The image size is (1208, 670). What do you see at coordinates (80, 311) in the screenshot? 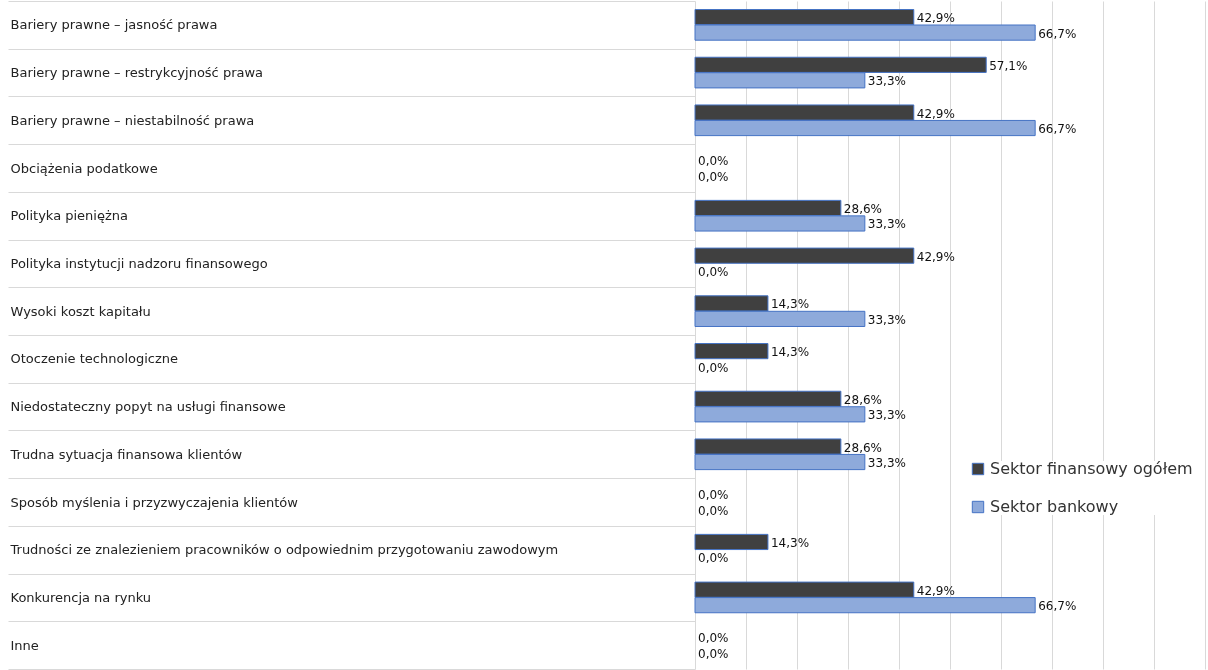
I see `y-tick-label: Wysoki koszt kapitału` at bounding box center [80, 311].